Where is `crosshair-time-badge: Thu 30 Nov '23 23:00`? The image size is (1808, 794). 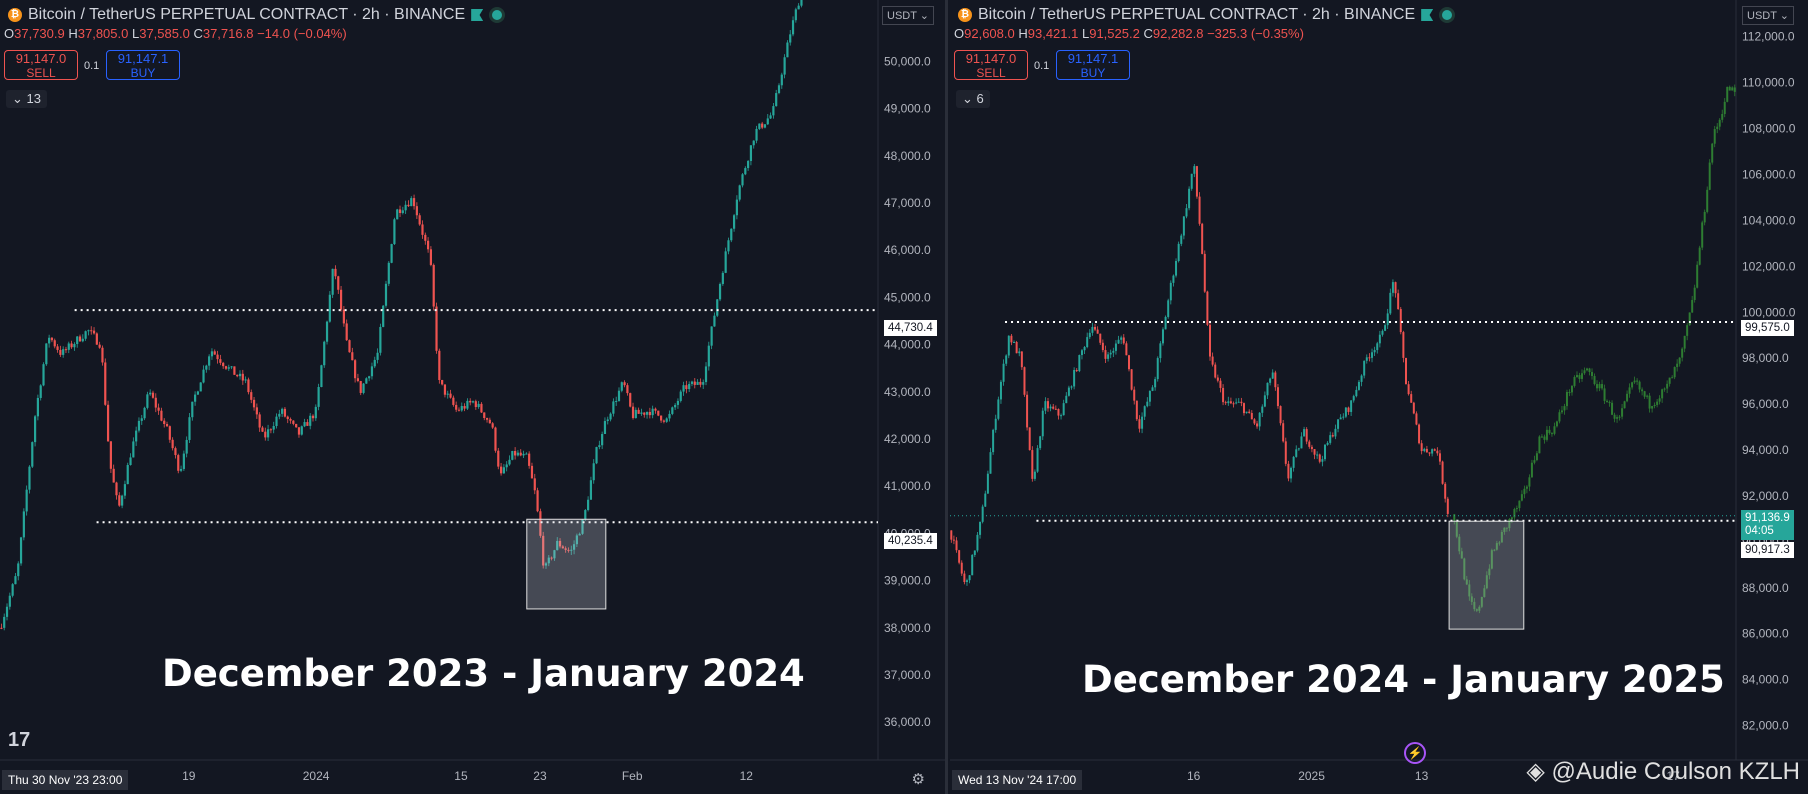 crosshair-time-badge: Thu 30 Nov '23 23:00 is located at coordinates (65, 780).